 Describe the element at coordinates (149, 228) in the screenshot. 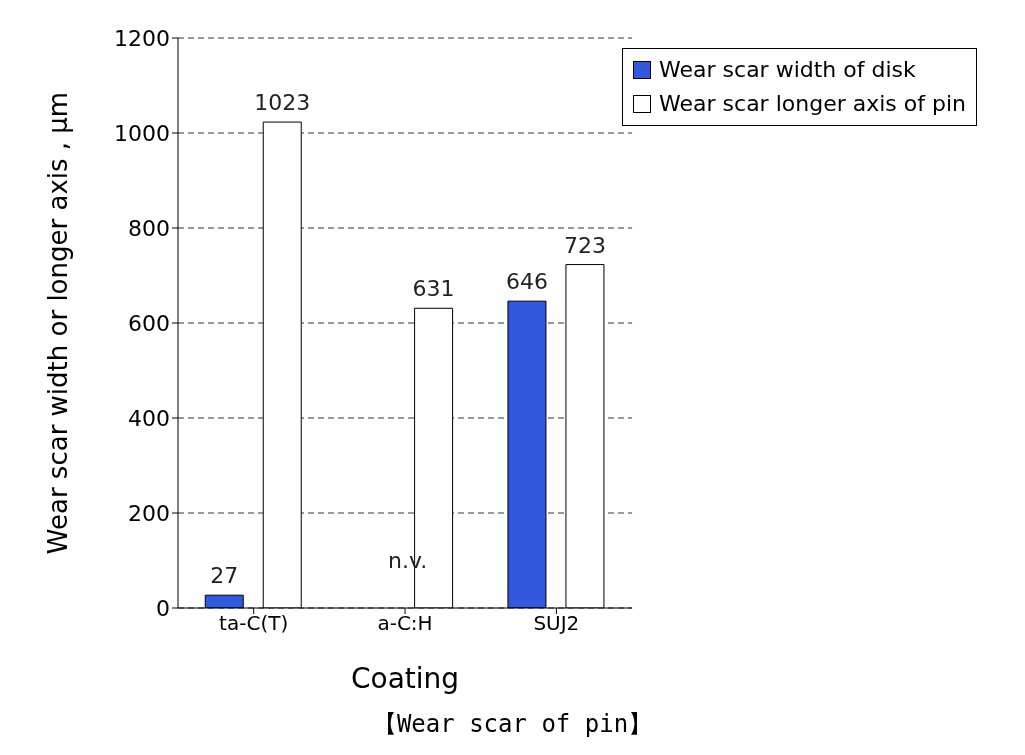

I see `y-tick-label: 800` at that location.